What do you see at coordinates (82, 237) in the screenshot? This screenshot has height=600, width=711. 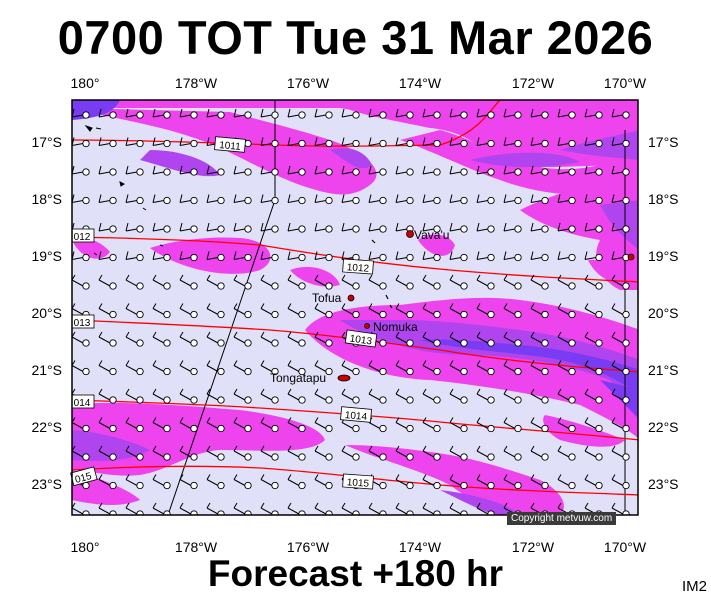 I see `svg-text: 012` at bounding box center [82, 237].